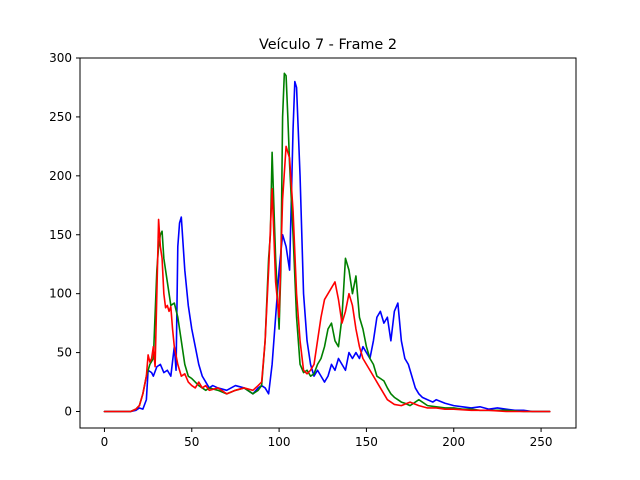 This screenshot has height=480, width=640. Describe the element at coordinates (327, 438) in the screenshot. I see `x-axis: 0 50 100 150 200 250` at that location.